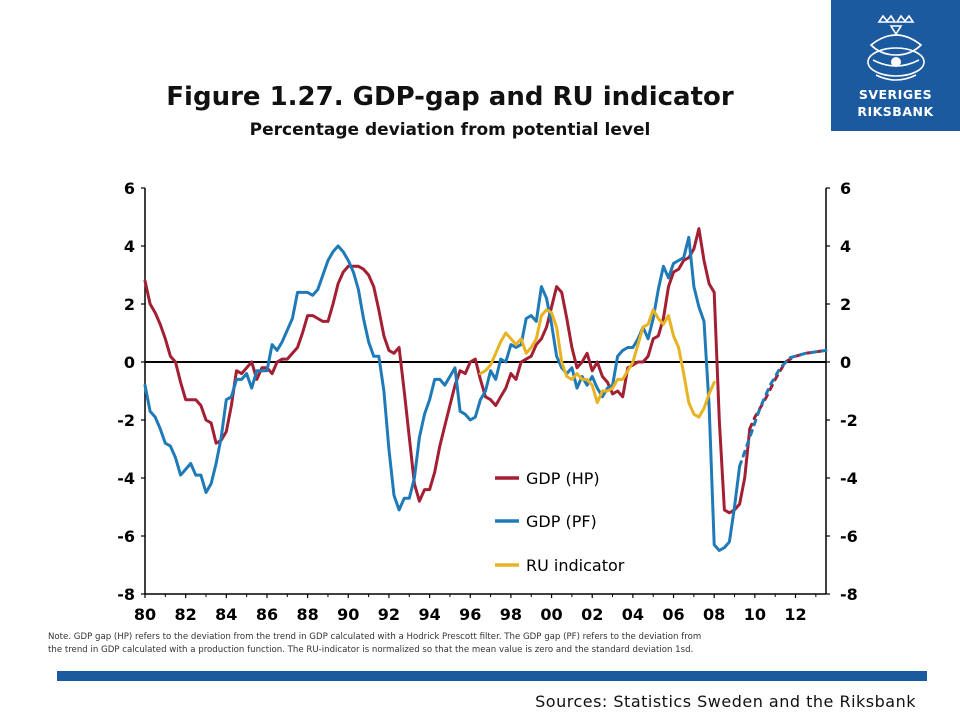 Image resolution: width=960 pixels, height=720 pixels. What do you see at coordinates (186, 614) in the screenshot?
I see `x-tick-label: 82` at bounding box center [186, 614].